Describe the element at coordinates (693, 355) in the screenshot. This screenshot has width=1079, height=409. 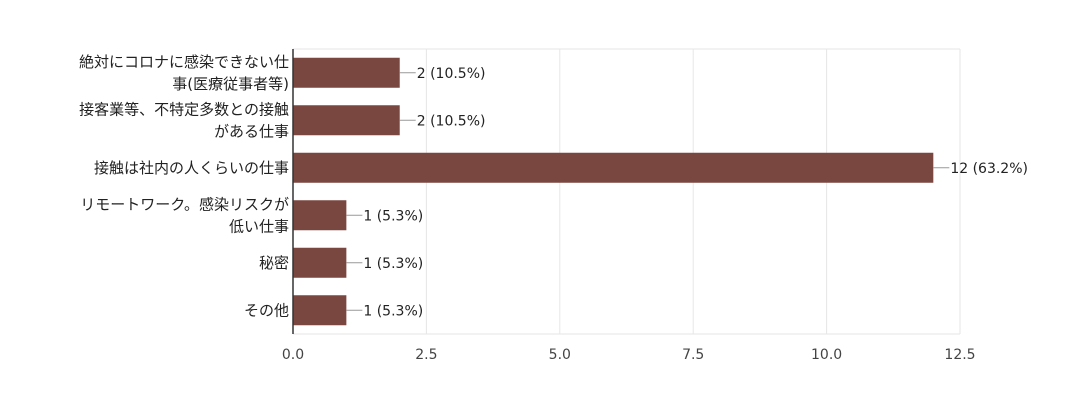
I see `x-tick-label: 7.5` at that location.